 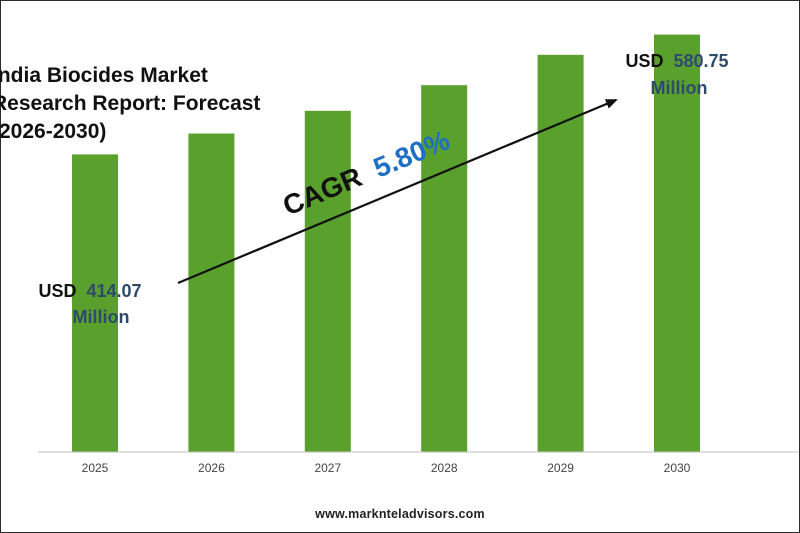 What do you see at coordinates (211, 292) in the screenshot?
I see `bar-2026` at bounding box center [211, 292].